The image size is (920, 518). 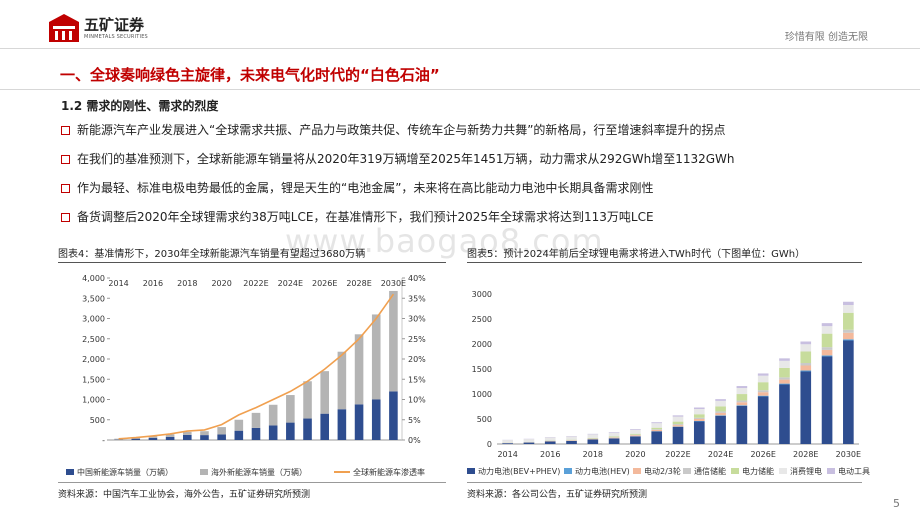 I want to click on legend-china: 中国新能源车销量（万辆）, so click(x=119, y=472).